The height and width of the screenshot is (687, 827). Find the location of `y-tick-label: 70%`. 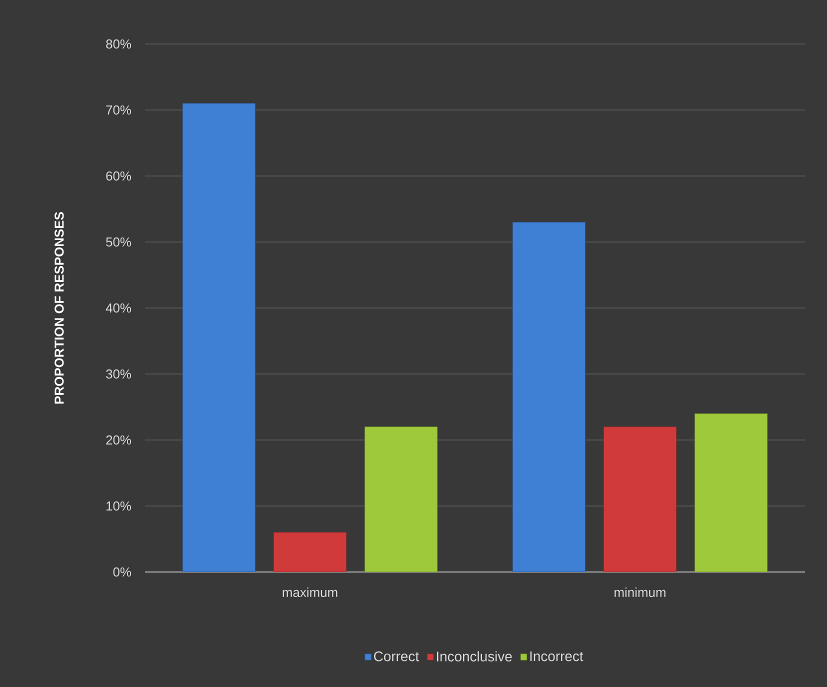

y-tick-label: 70% is located at coordinates (119, 110).